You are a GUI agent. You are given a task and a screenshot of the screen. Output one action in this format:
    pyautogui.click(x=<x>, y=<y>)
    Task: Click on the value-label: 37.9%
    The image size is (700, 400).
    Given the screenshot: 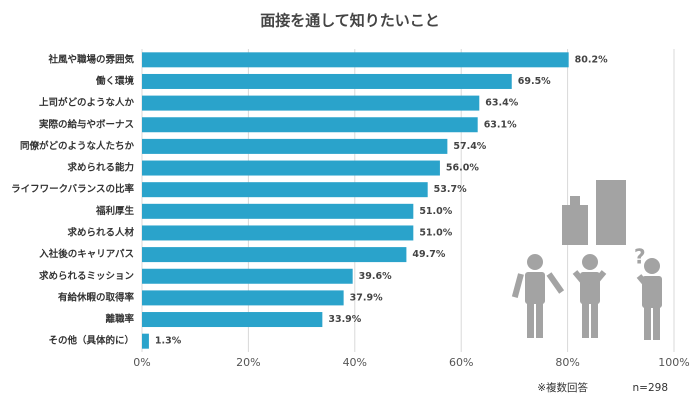 What is the action you would take?
    pyautogui.click(x=366, y=297)
    